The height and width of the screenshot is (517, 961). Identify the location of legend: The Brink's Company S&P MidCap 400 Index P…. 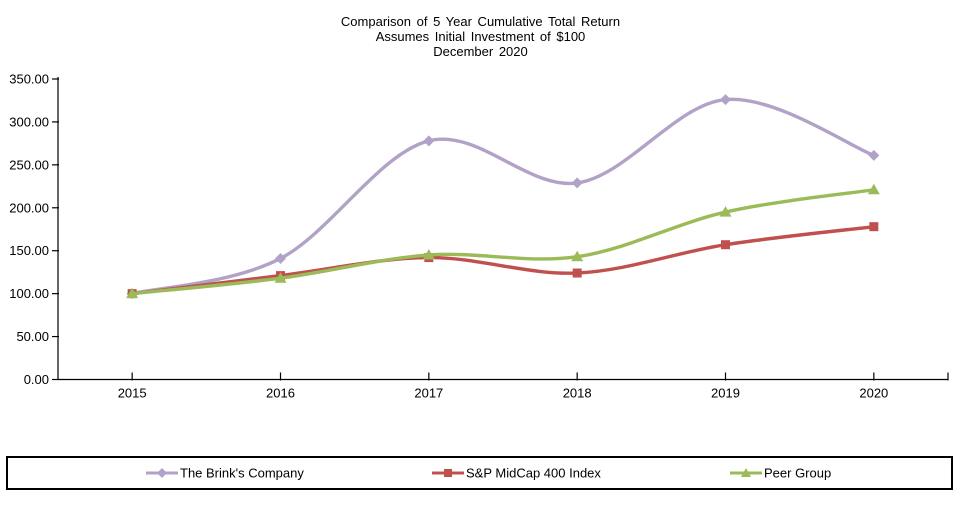
(479, 473).